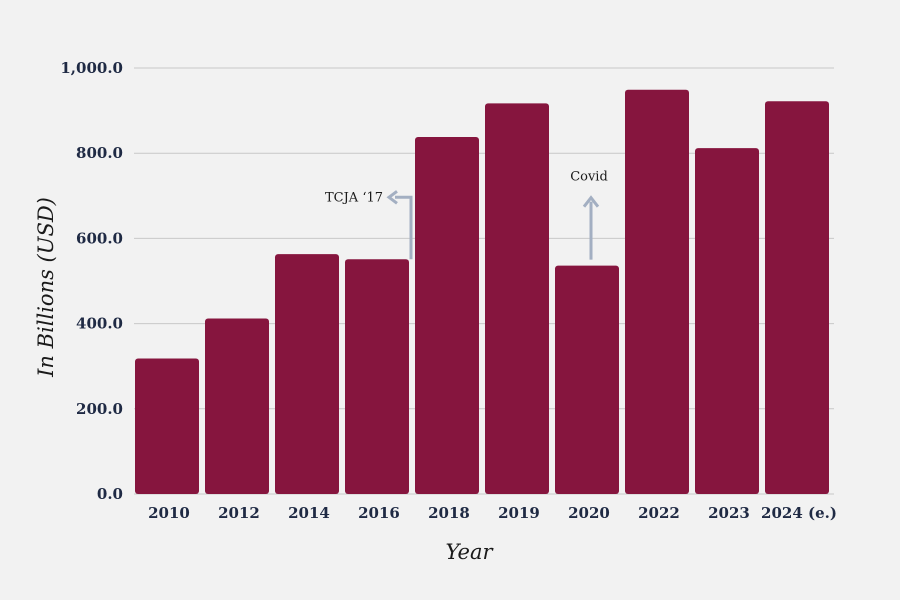 The width and height of the screenshot is (900, 600). Describe the element at coordinates (91, 281) in the screenshot. I see `y-tick-labels: 0.0 200.0 400.0 600.0 800.0 1,000.0` at that location.